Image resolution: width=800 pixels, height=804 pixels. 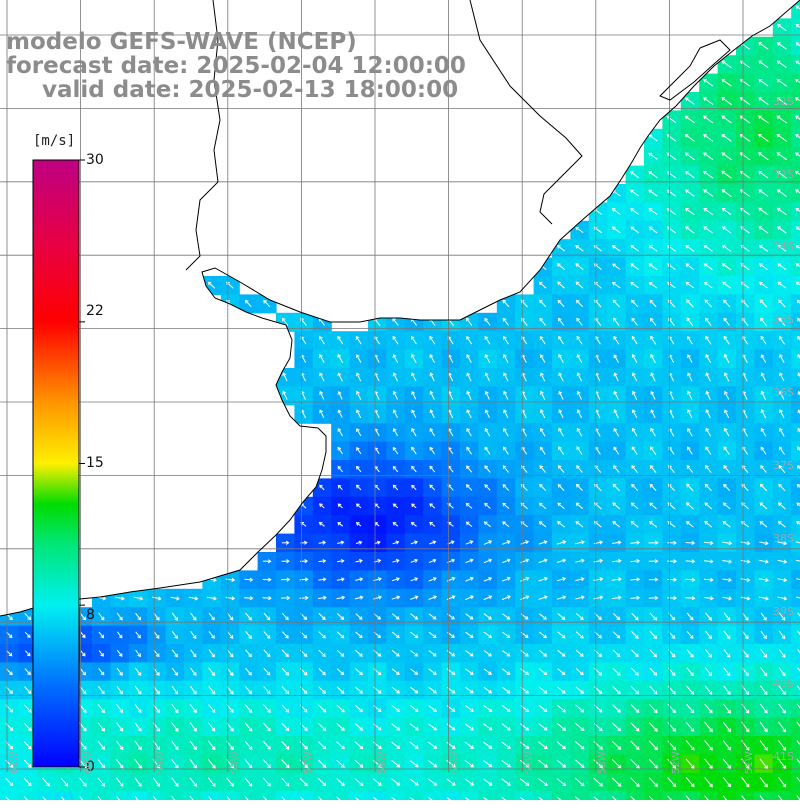 I want to click on colorbar, so click(x=59, y=464).